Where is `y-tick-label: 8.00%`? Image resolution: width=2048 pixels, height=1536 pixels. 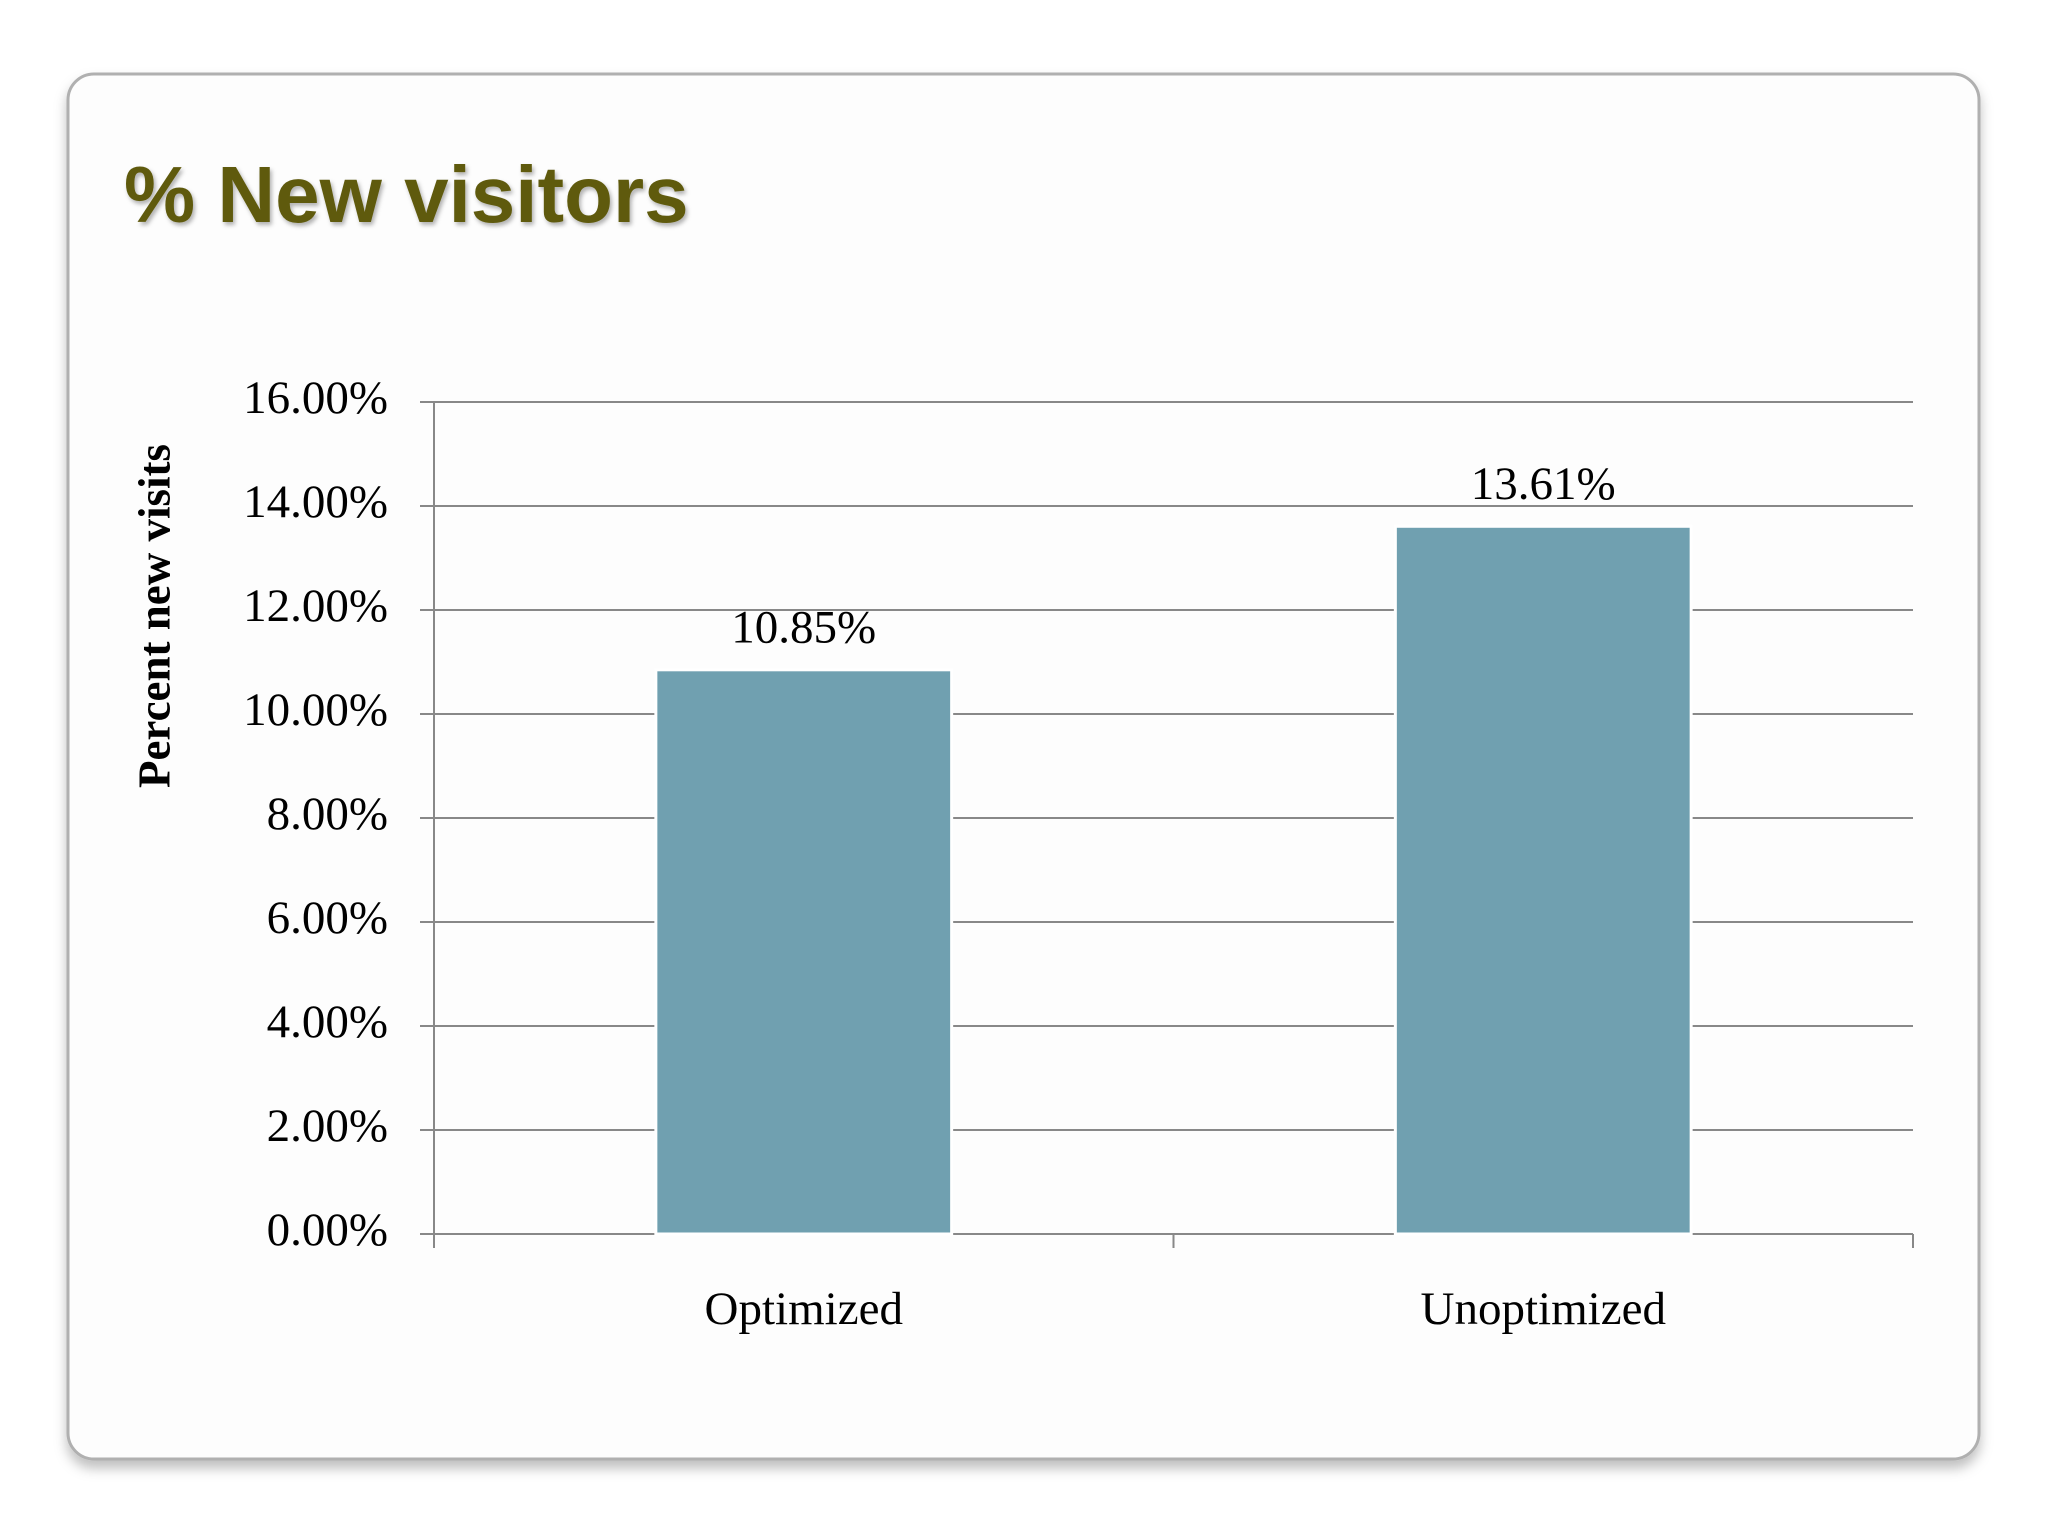 y-tick-label: 8.00% is located at coordinates (327, 814).